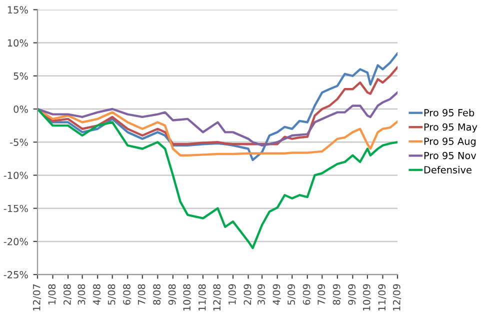  I want to click on x-tick-label: 5/09, so click(292, 294).